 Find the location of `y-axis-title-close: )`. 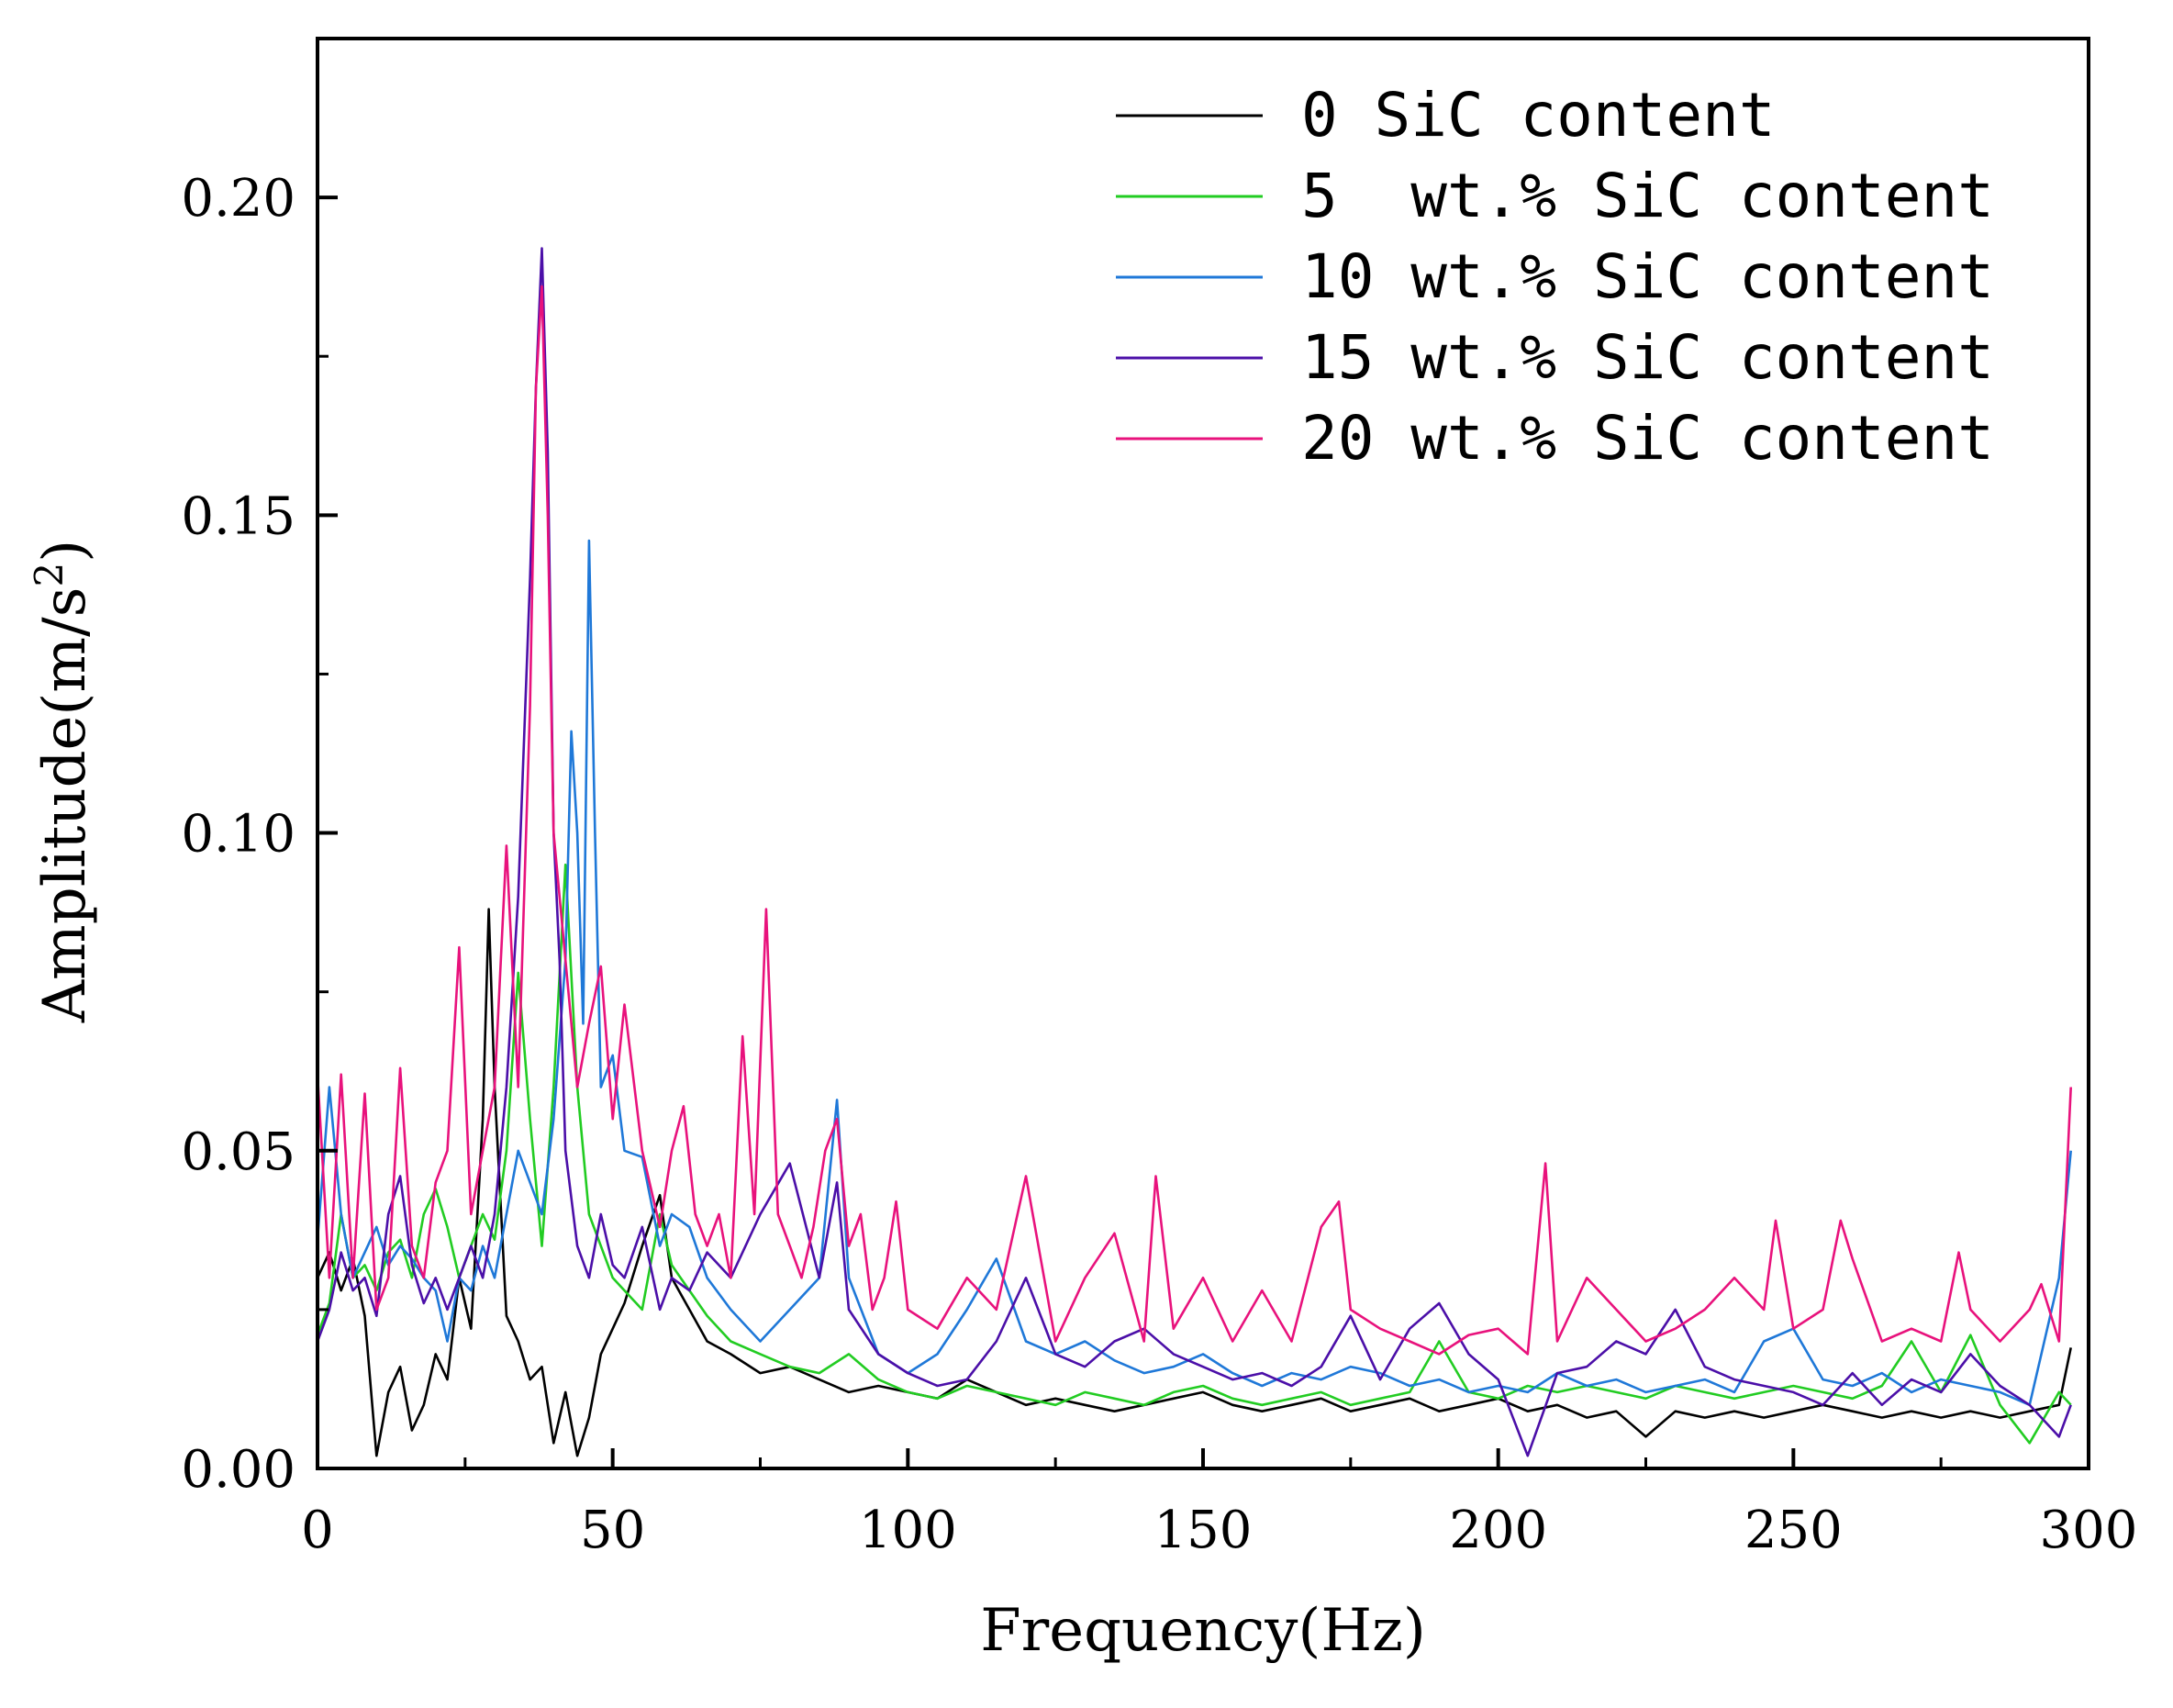

y-axis-title-close: ) is located at coordinates (65, 551).